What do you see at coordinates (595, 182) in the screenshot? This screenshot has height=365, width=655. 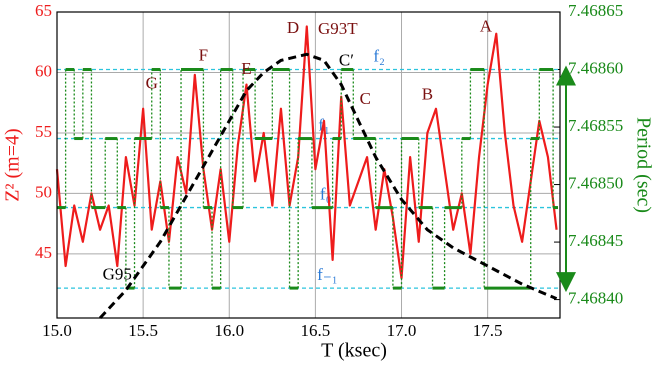 I see `y2-tick-label: 7.46850` at bounding box center [595, 182].